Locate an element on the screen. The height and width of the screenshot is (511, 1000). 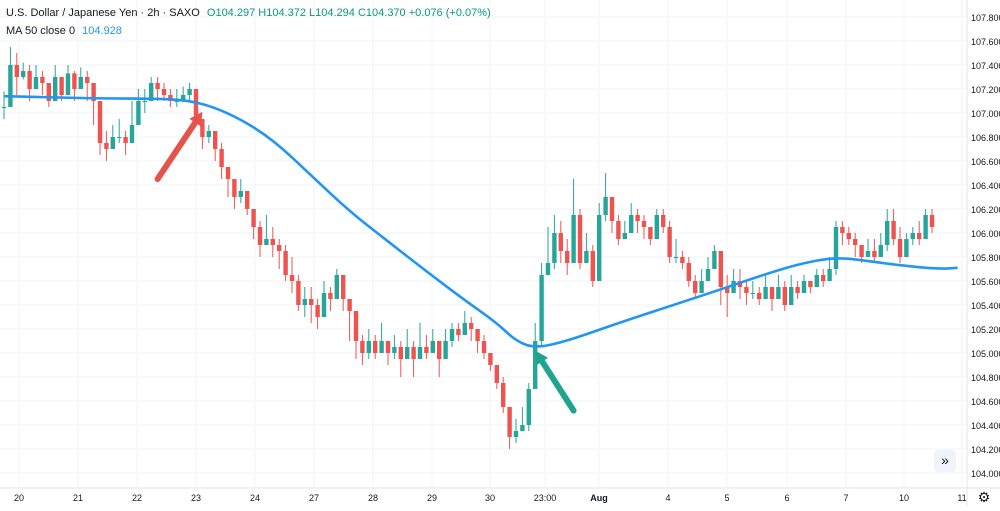
chart-settings-button: ⚙ is located at coordinates (984, 497).